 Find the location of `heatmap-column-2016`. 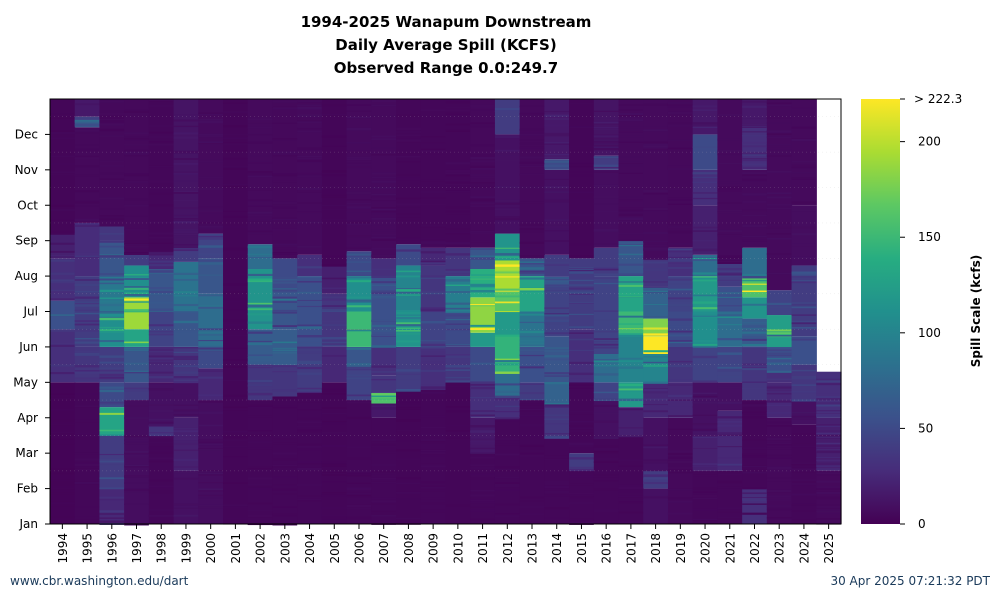

heatmap-column-2016 is located at coordinates (606, 311).